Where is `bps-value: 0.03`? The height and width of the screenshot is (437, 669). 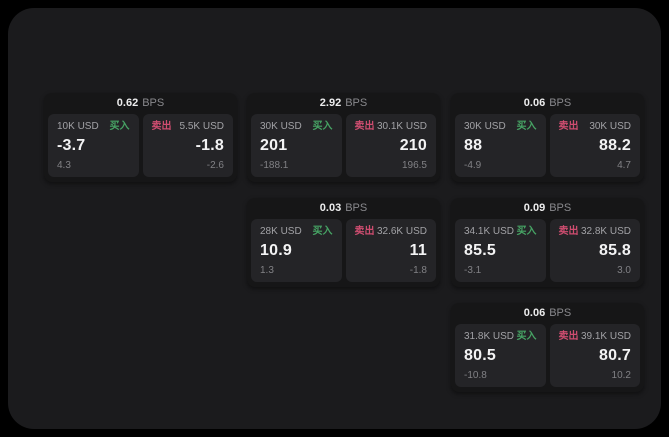 bps-value: 0.03 is located at coordinates (330, 208).